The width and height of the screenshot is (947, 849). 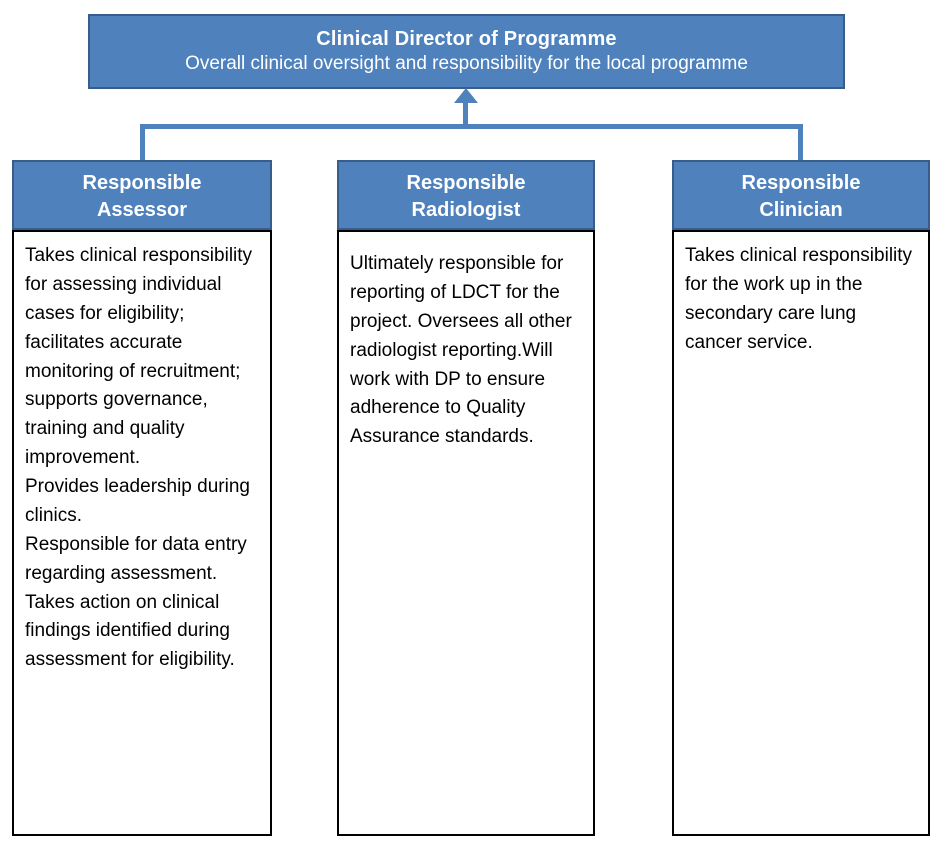 I want to click on node-header-responsible-radiologist: Responsible Radiologist, so click(x=466, y=195).